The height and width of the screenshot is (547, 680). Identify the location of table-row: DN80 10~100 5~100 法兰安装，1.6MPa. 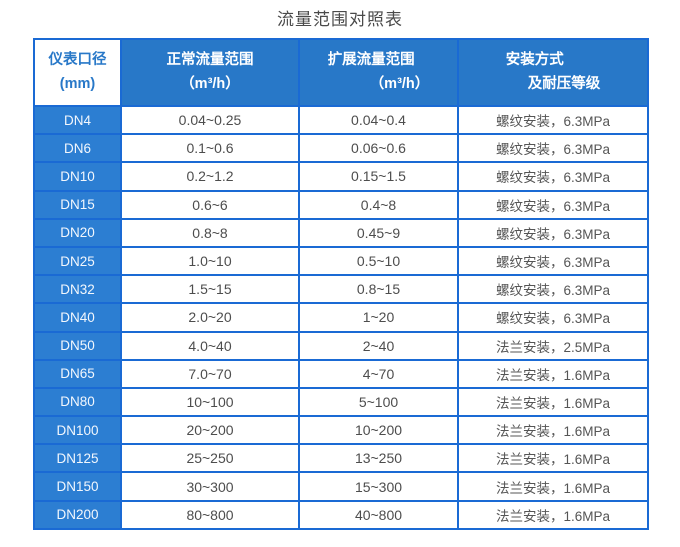
(341, 402).